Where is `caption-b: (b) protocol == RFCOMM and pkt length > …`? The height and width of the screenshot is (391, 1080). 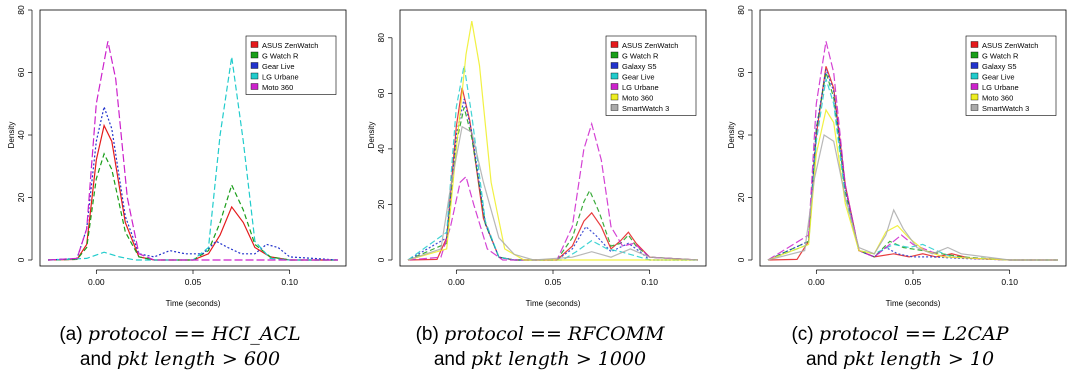 caption-b: (b) protocol == RFCOMM and pkt length > … is located at coordinates (540, 347).